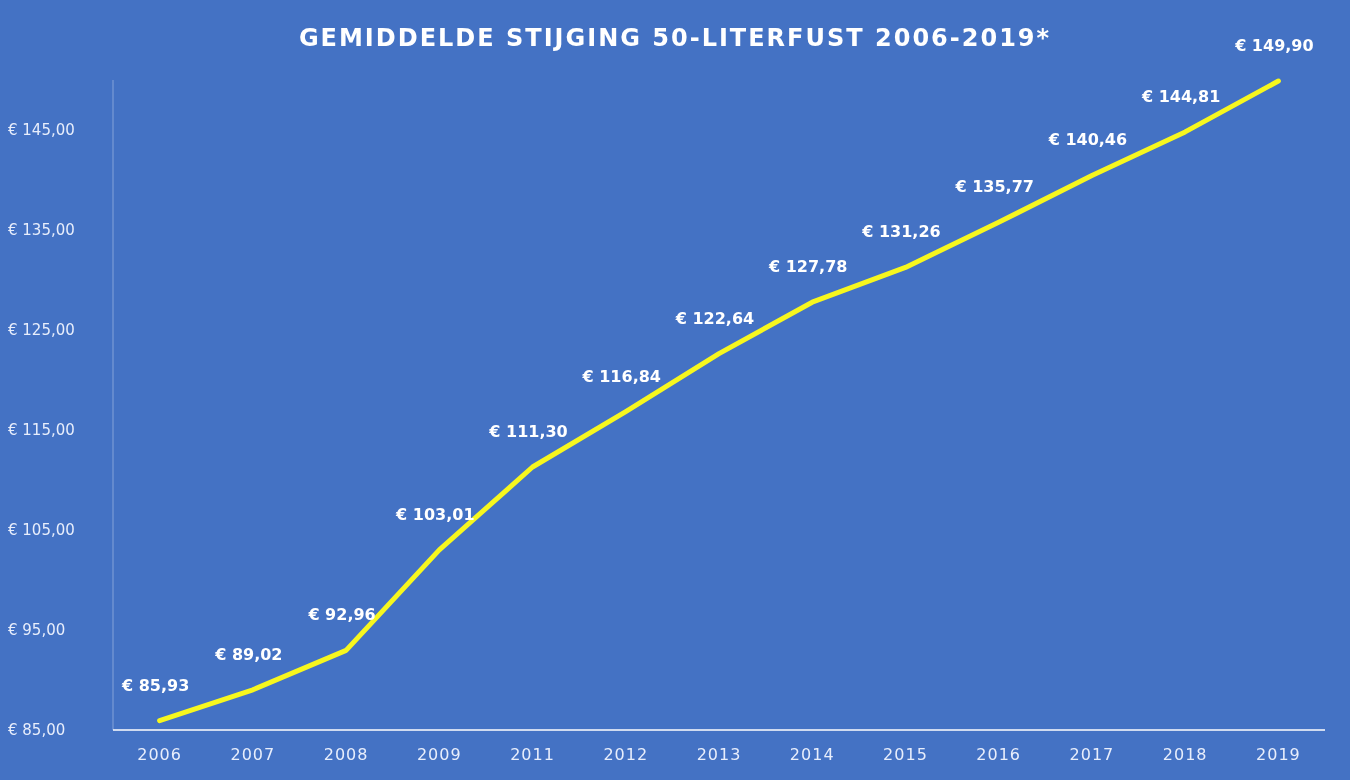 The image size is (1350, 780). What do you see at coordinates (1087, 140) in the screenshot?
I see `data-label: € 140,46` at bounding box center [1087, 140].